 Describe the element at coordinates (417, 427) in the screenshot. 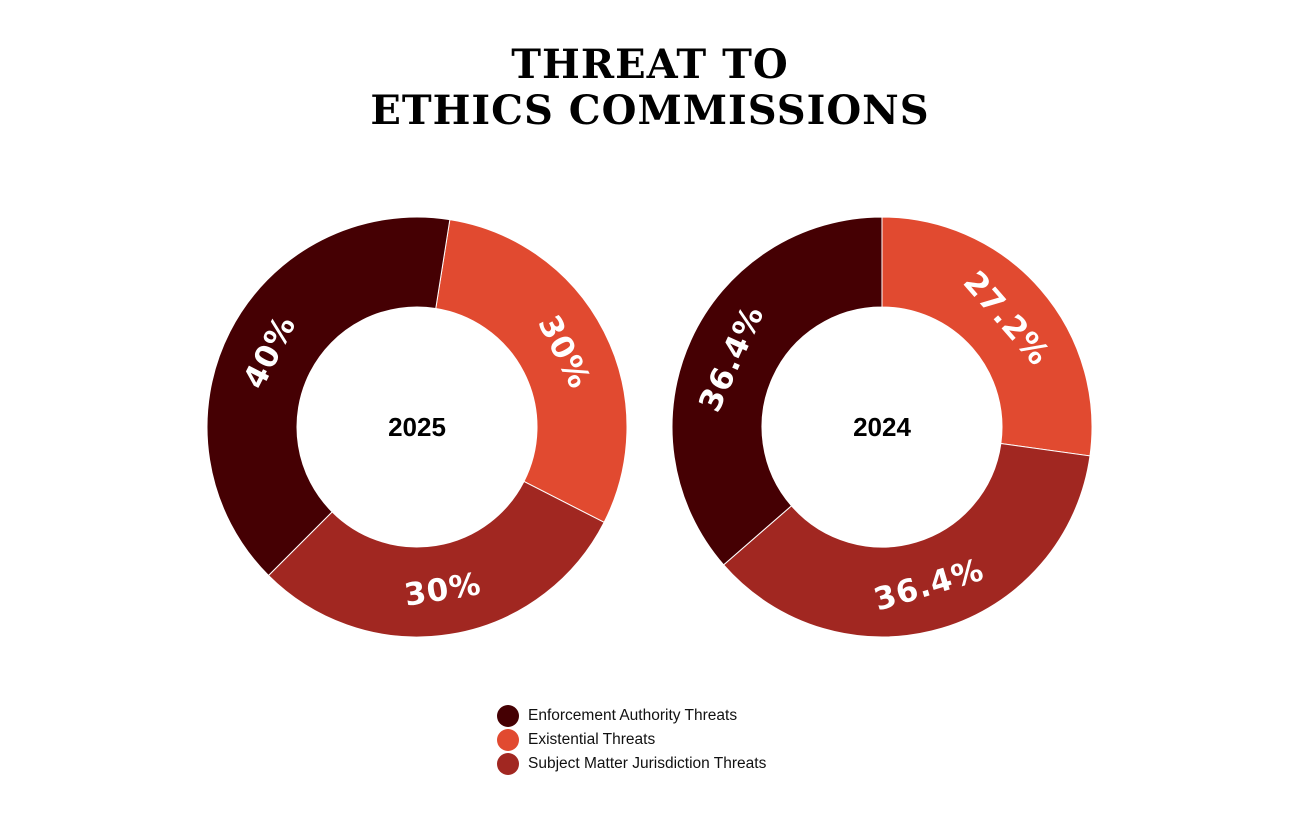

I see `donut-center-label: 2025` at that location.